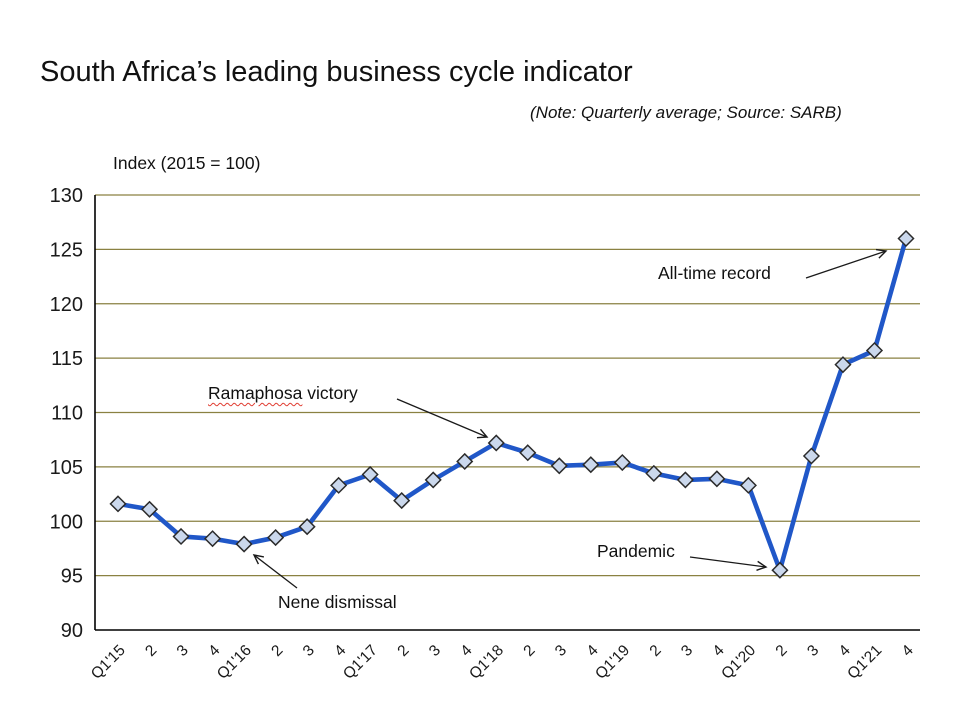 The height and width of the screenshot is (717, 957). What do you see at coordinates (72, 631) in the screenshot?
I see `y-tick-label: 90` at bounding box center [72, 631].